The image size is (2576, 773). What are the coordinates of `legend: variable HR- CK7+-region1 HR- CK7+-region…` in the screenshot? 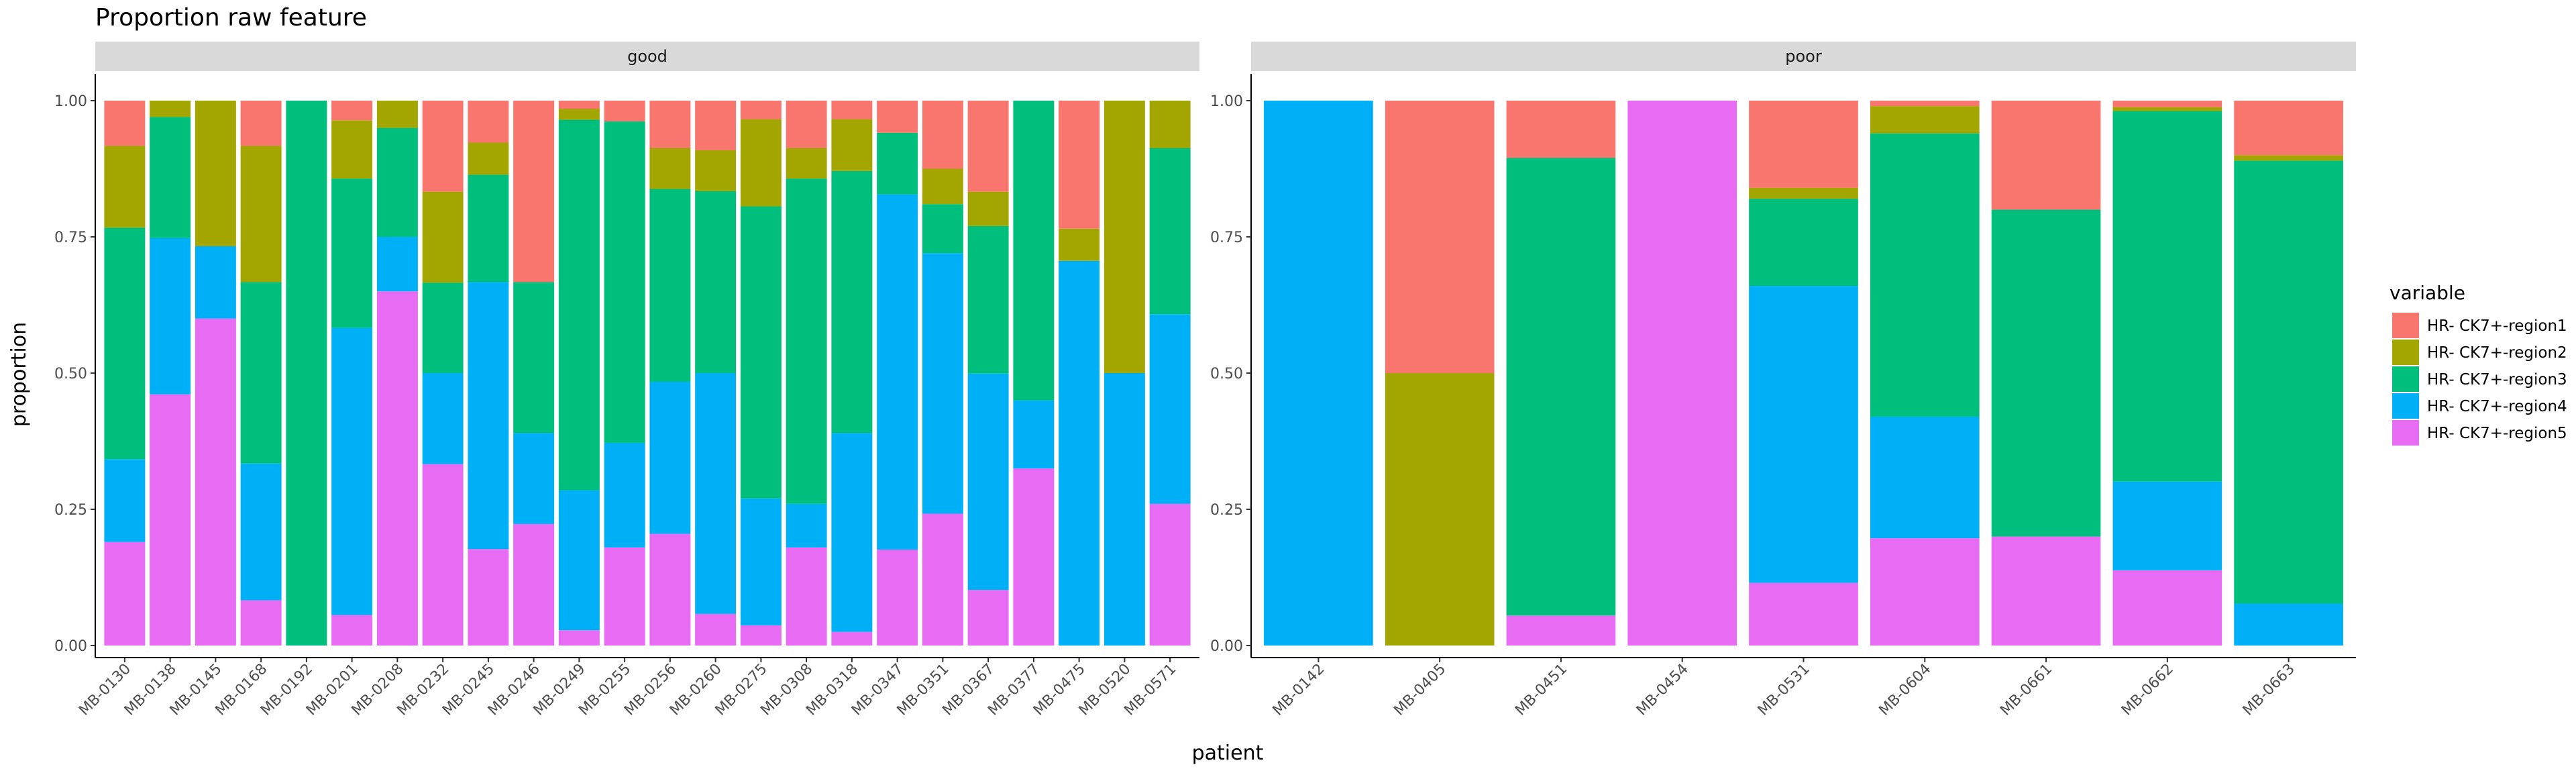 It's located at (2478, 364).